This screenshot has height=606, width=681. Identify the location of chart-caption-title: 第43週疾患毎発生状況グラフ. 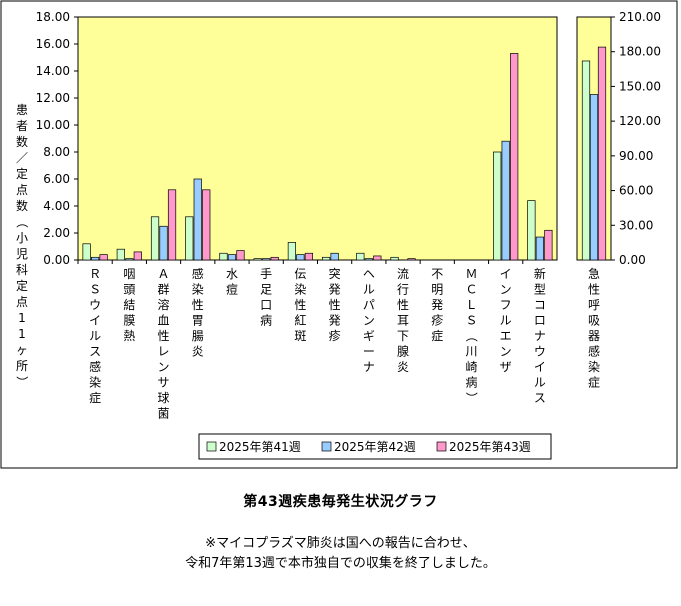
(340, 502).